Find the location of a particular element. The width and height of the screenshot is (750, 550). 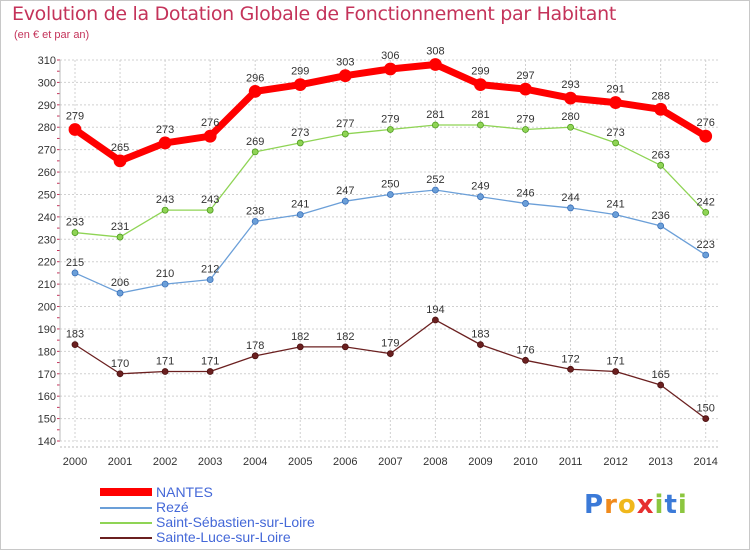

data-label: 279 is located at coordinates (525, 119).